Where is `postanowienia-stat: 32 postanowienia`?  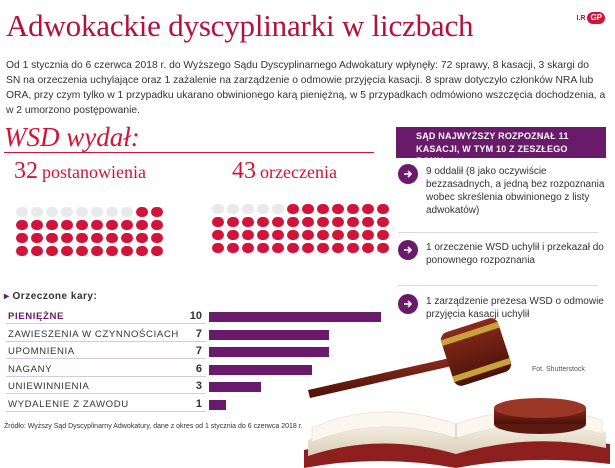
postanowienia-stat: 32 postanowienia is located at coordinates (80, 171).